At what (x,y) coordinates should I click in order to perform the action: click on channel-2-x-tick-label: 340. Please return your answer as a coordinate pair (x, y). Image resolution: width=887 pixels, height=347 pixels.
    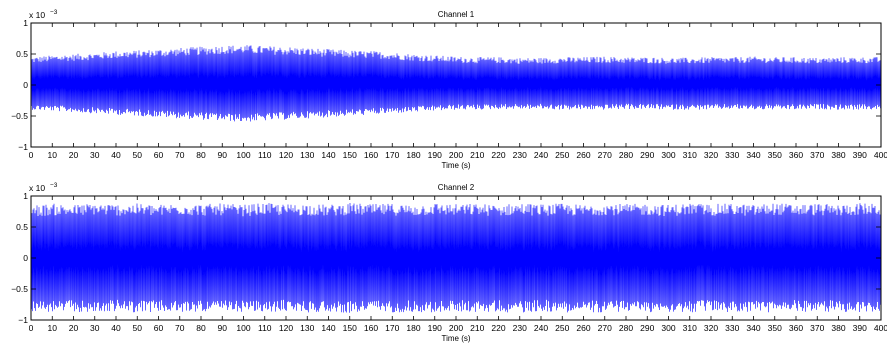
    Looking at the image, I should click on (753, 328).